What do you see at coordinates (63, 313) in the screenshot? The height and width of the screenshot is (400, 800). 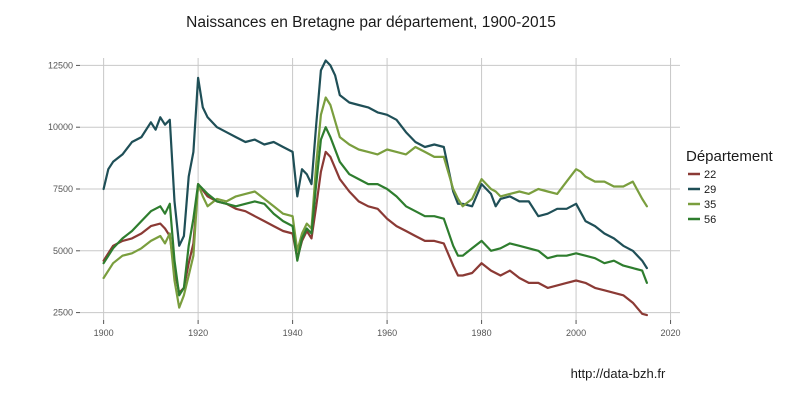 I see `y-tick-label: 2500` at bounding box center [63, 313].